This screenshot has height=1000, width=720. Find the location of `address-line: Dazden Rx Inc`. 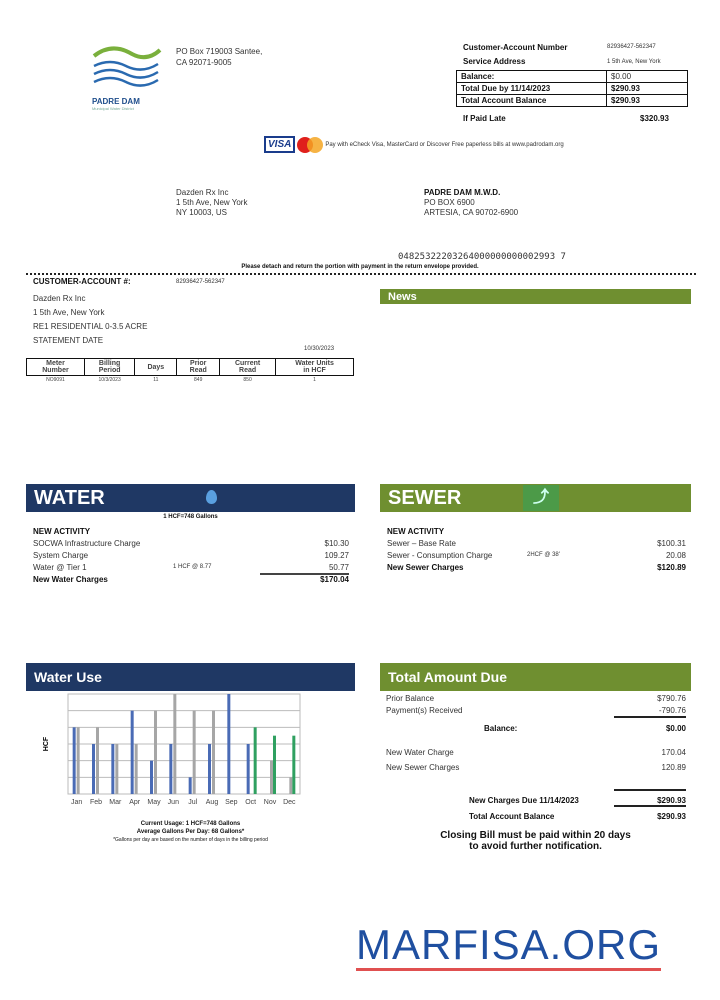

address-line: Dazden Rx Inc is located at coordinates (202, 192).